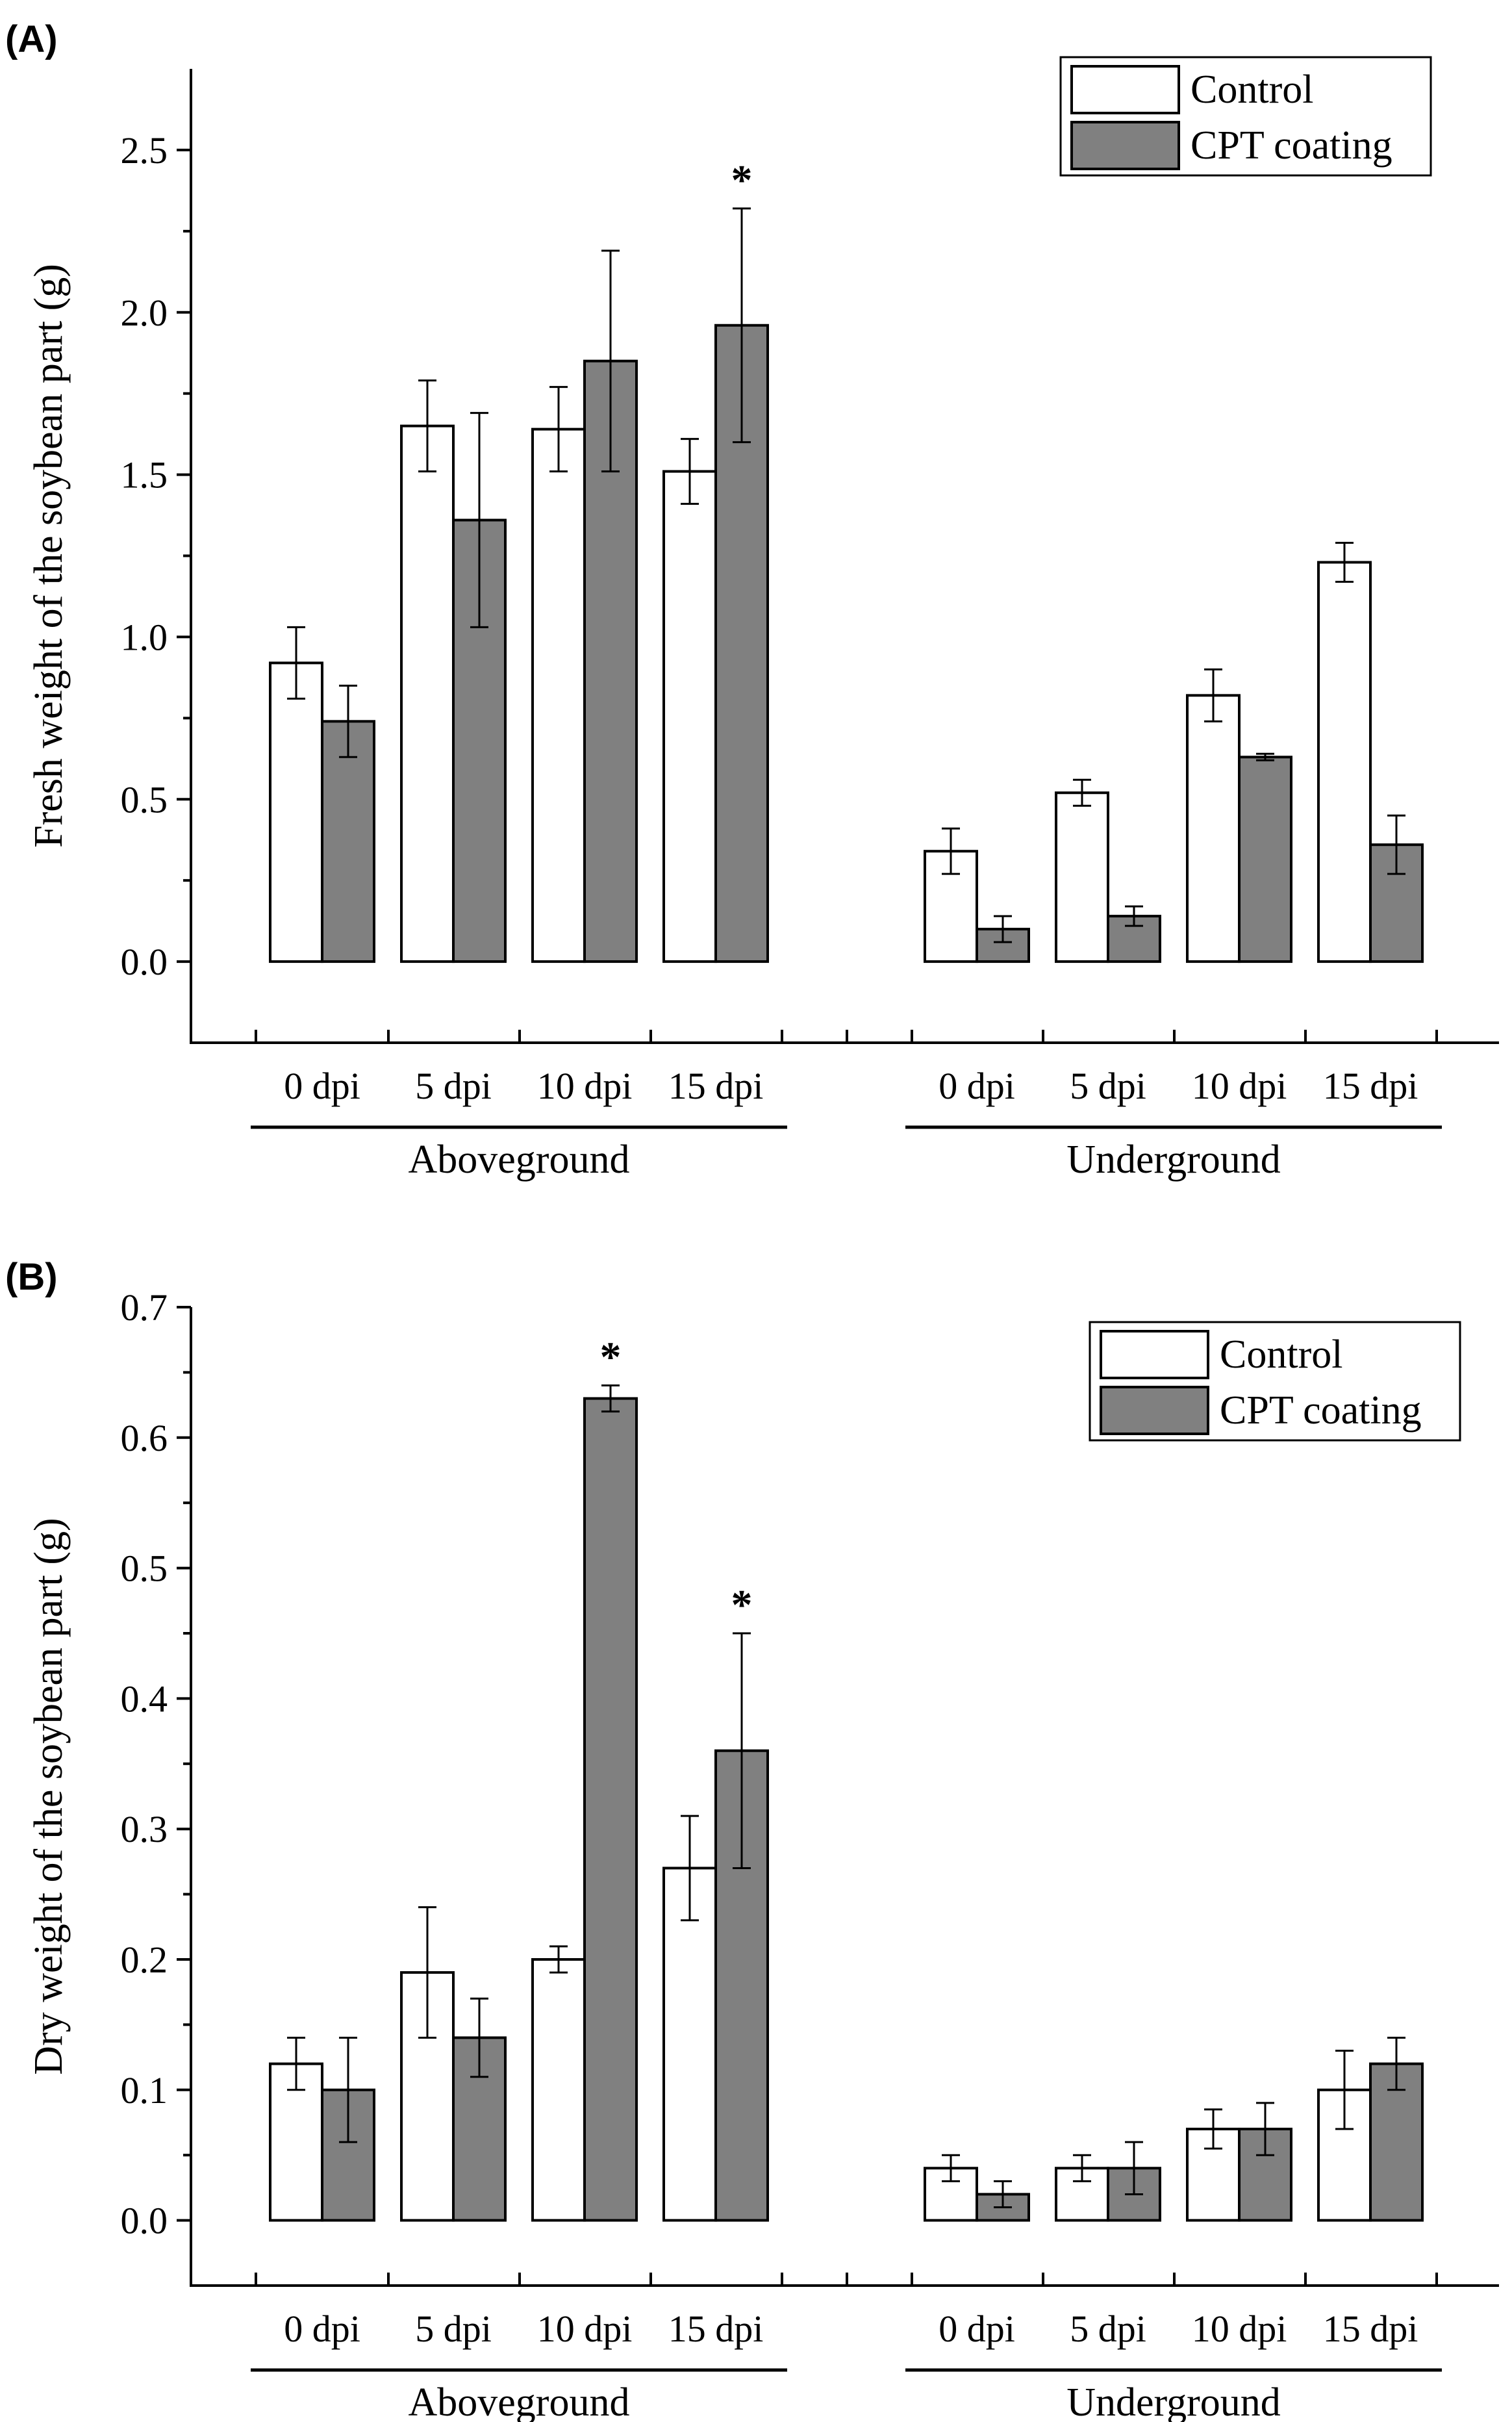 The image size is (1512, 2422). I want to click on y-axis-title: Fresh weight of the soybean part (g), so click(49, 556).